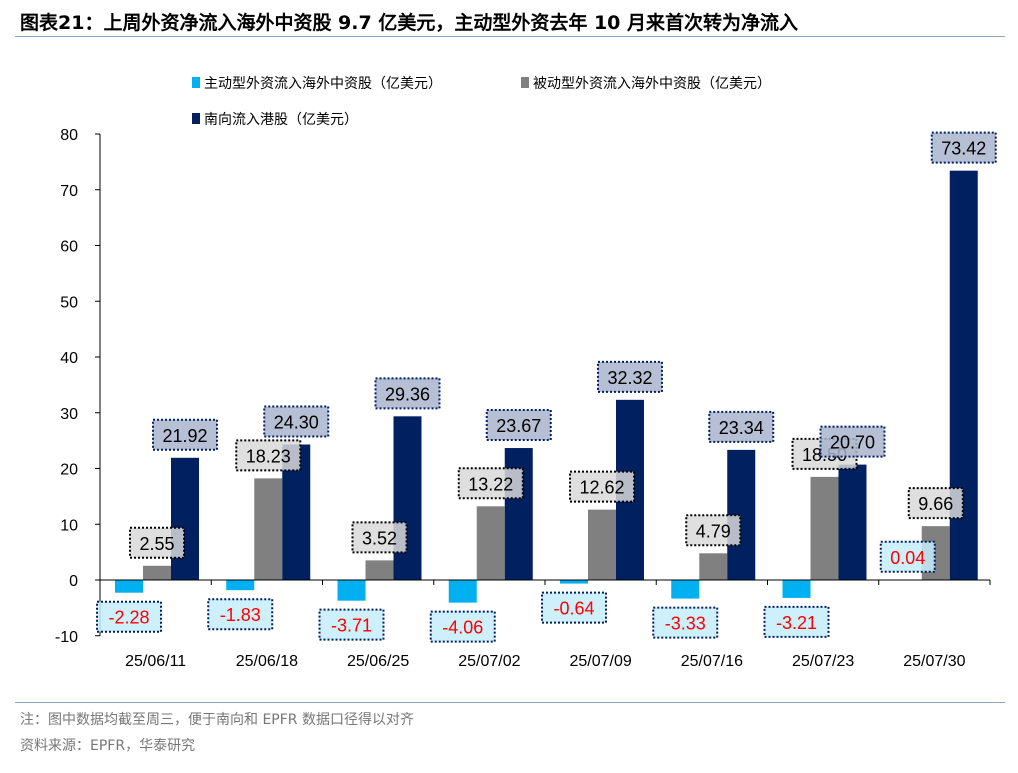 This screenshot has width=1018, height=773. I want to click on data-label: 23.34, so click(741, 428).